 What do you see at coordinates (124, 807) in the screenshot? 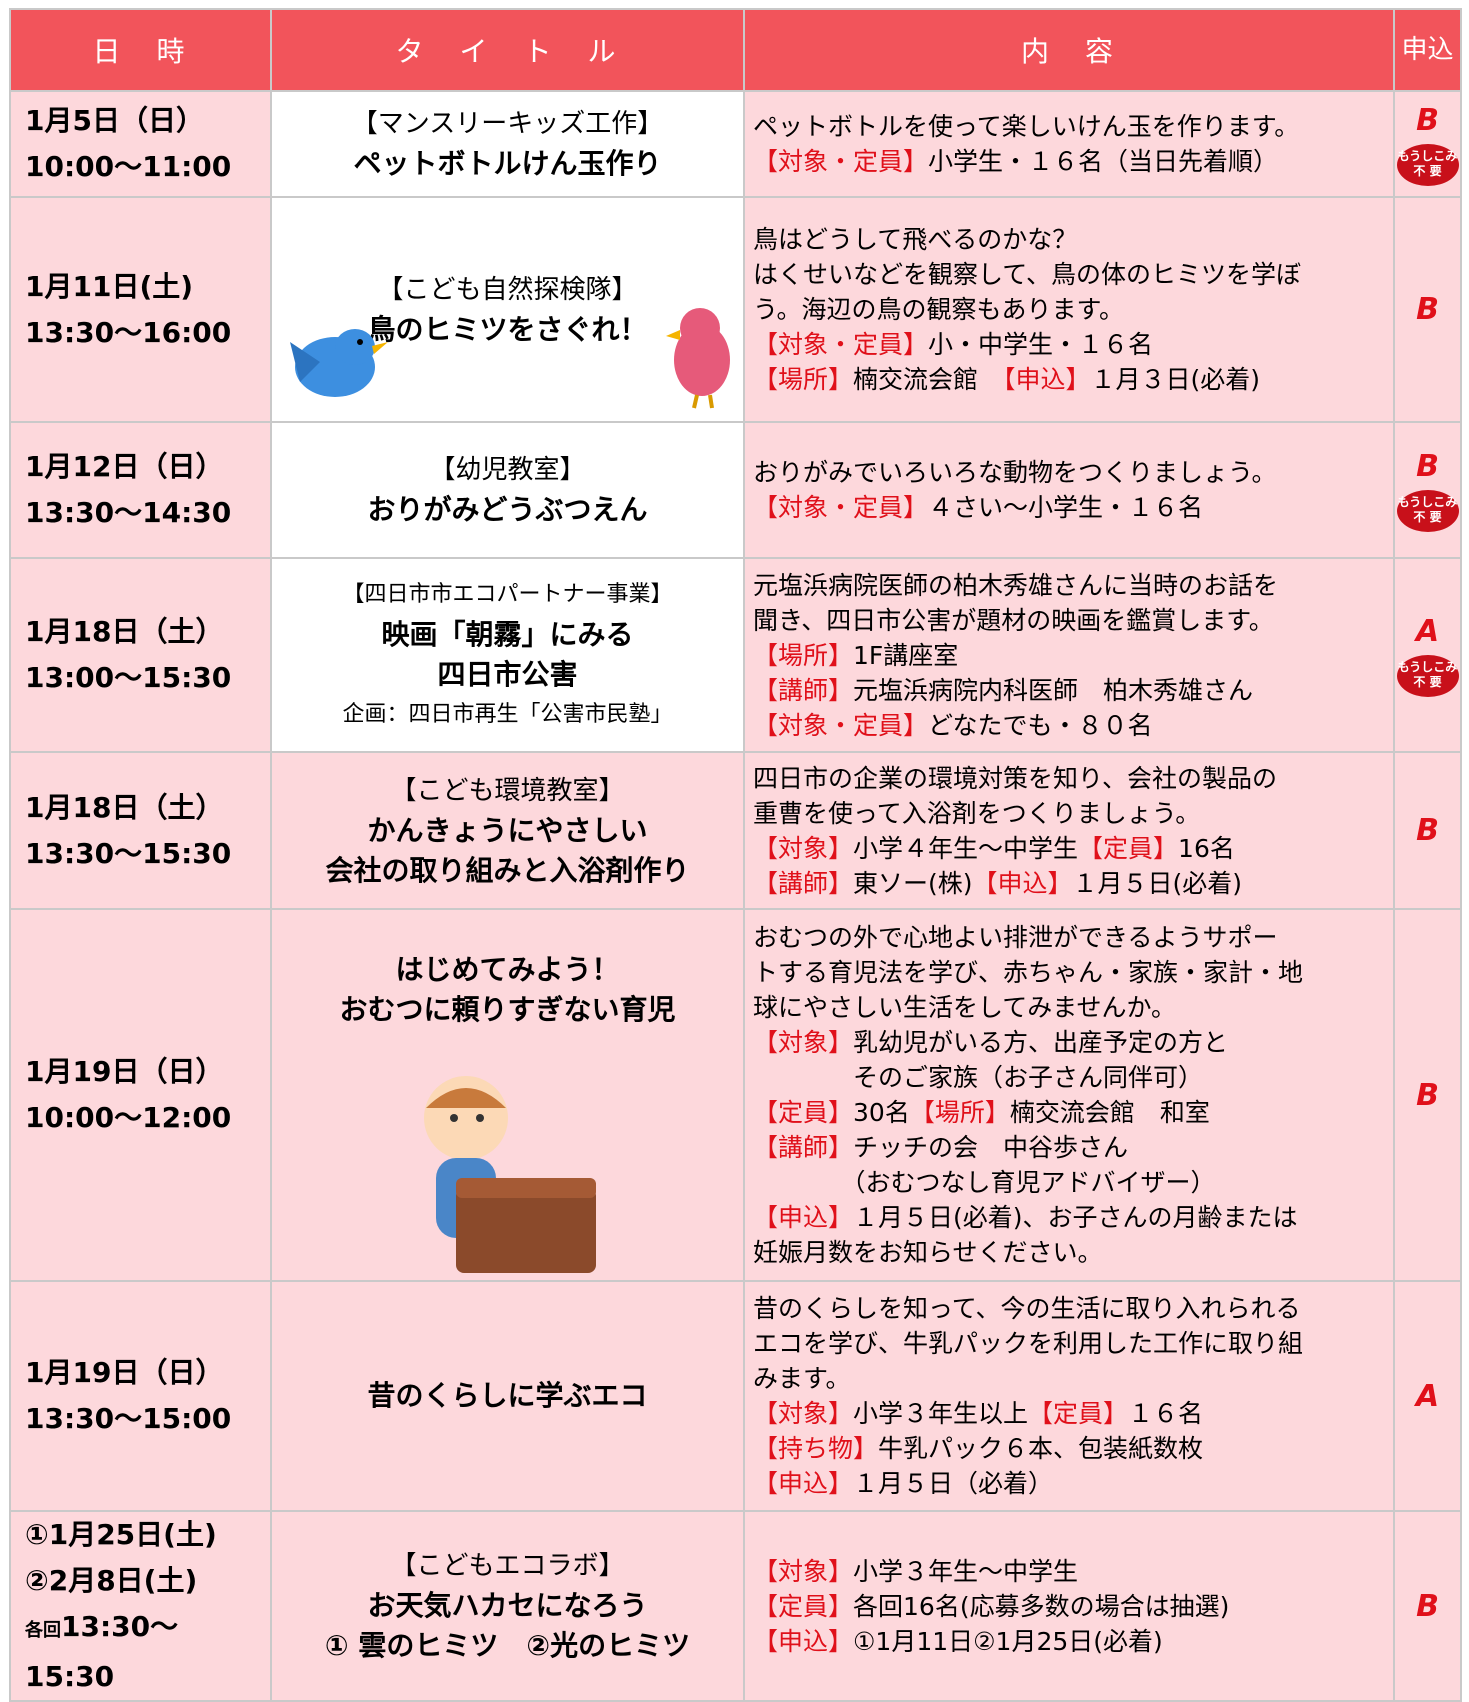
I see `date-text: 1月18日（土）` at bounding box center [124, 807].